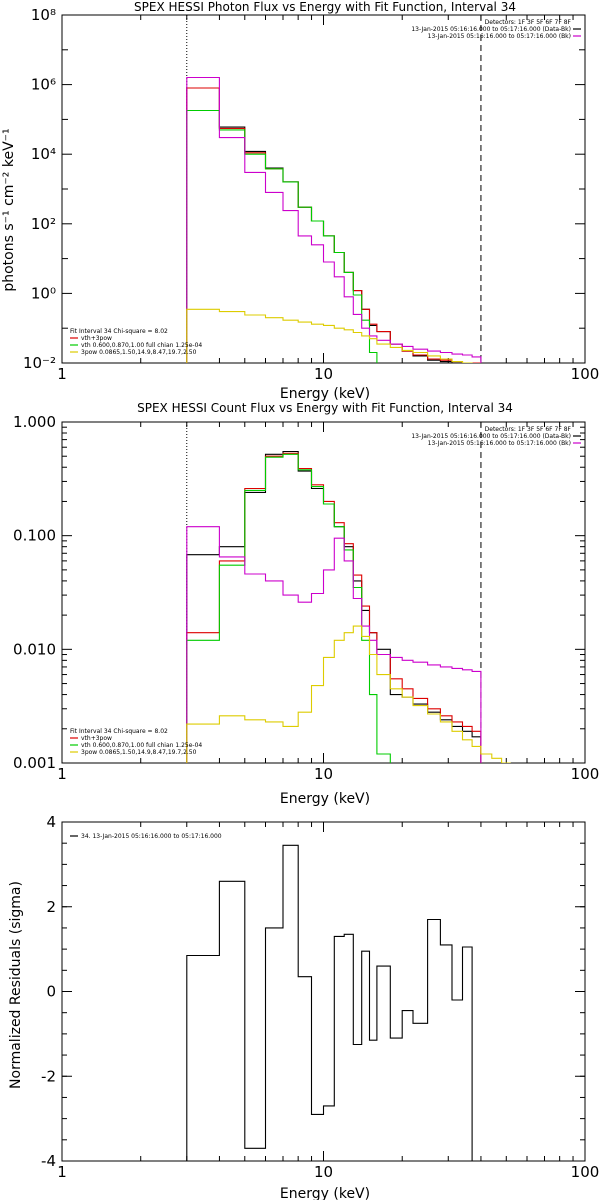 This screenshot has height=1200, width=600. Describe the element at coordinates (39, 363) in the screenshot. I see `y-tick-label: 10⁻²` at that location.